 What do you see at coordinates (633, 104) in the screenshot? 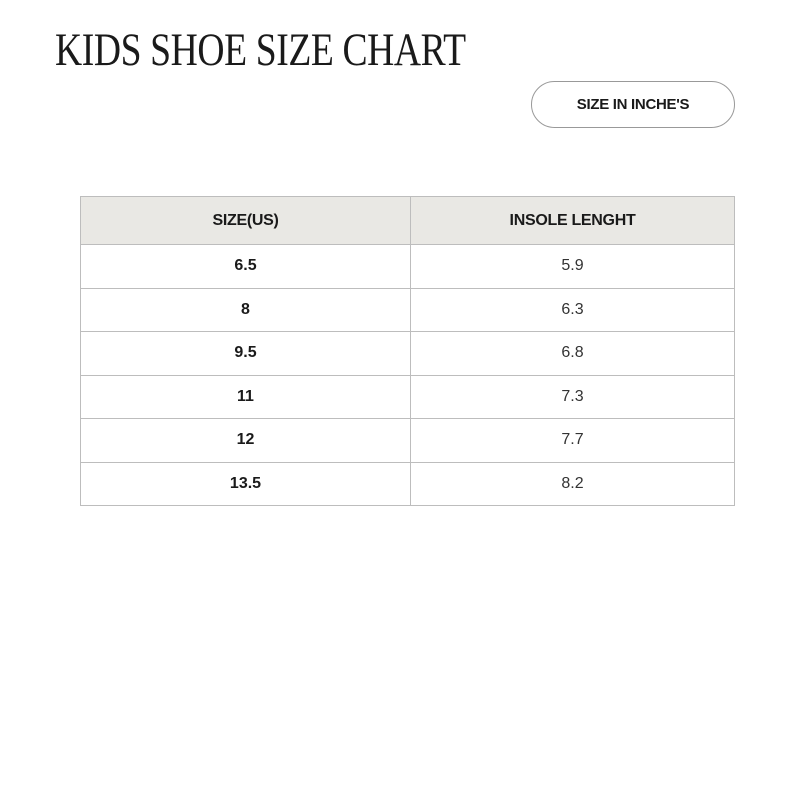
I see `size-unit-button: SIZE IN INCHE'S` at bounding box center [633, 104].